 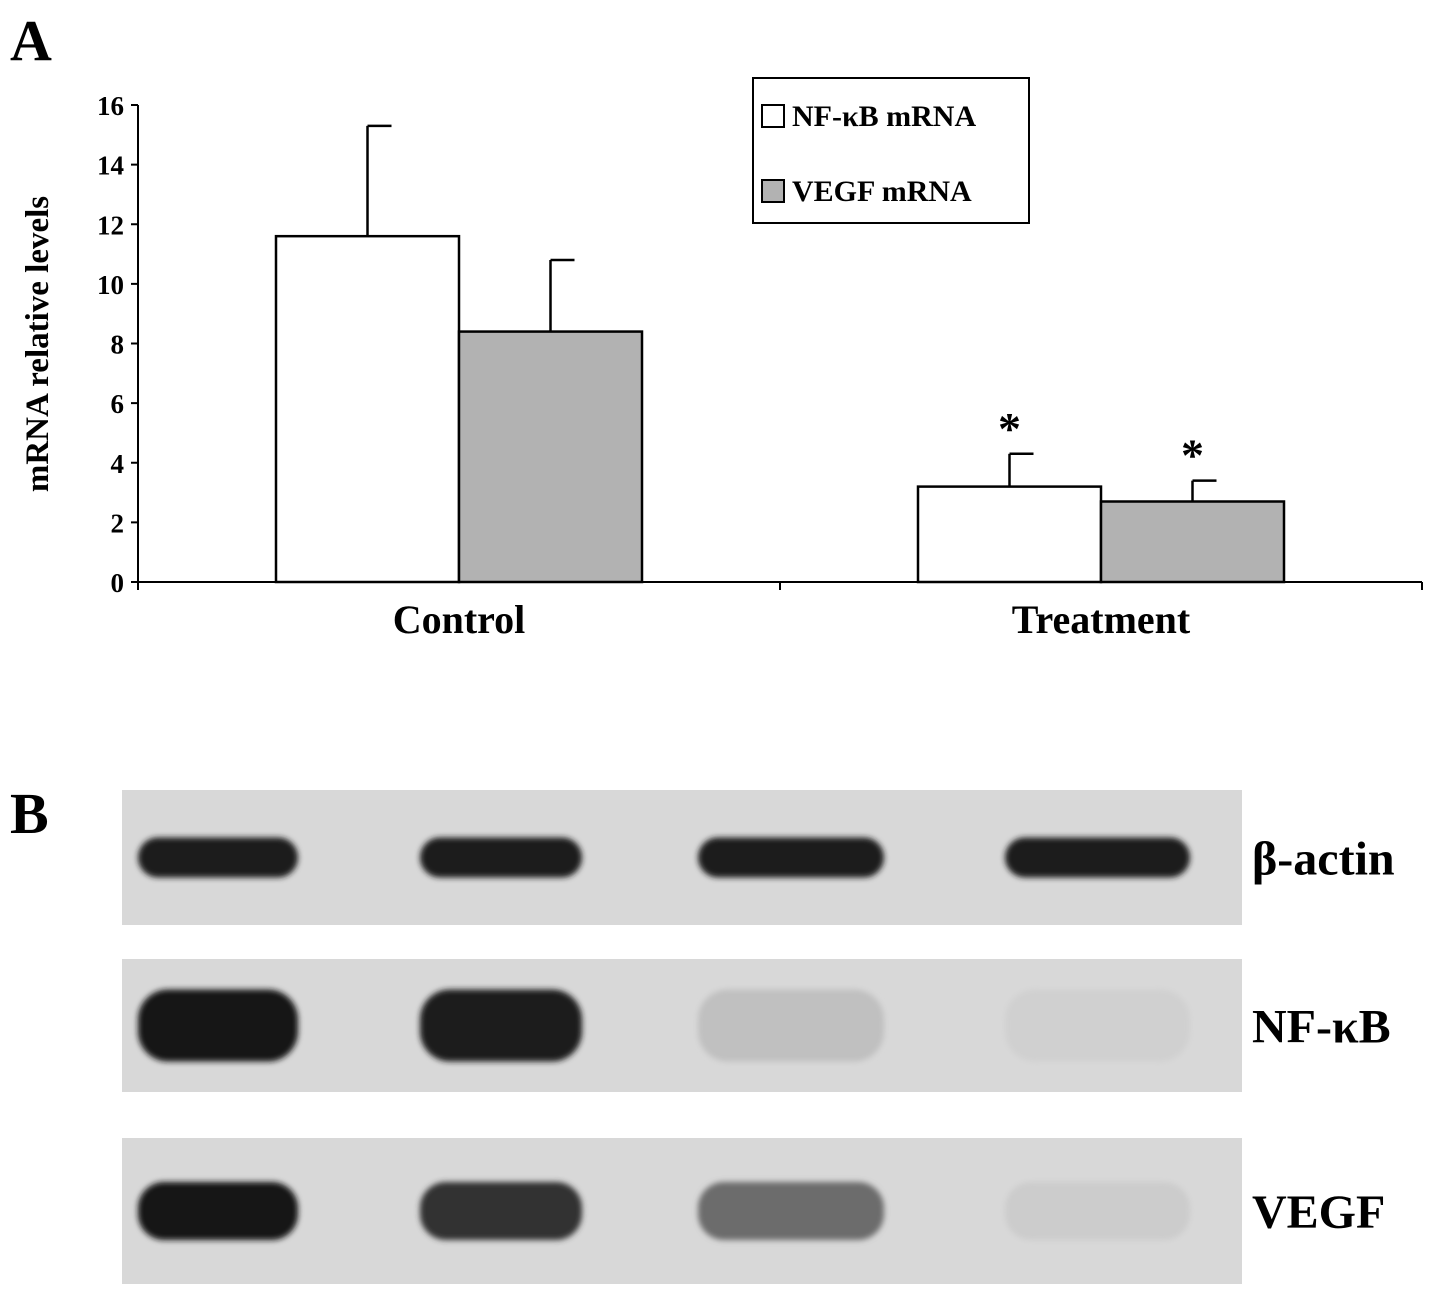 What do you see at coordinates (110, 225) in the screenshot?
I see `y-tick-label: 12` at bounding box center [110, 225].